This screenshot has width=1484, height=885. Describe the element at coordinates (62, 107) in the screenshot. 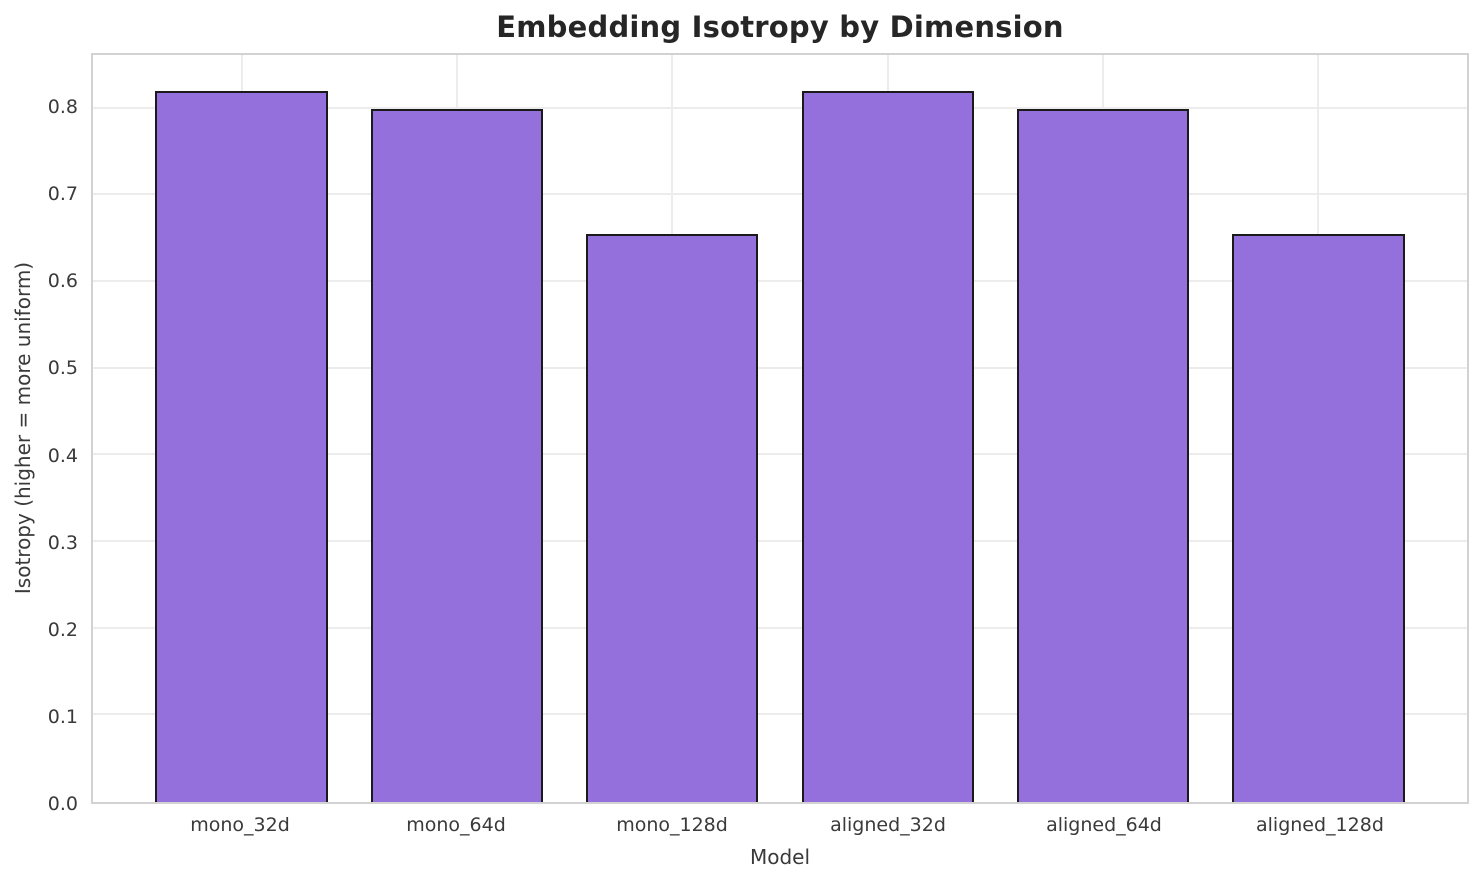

I see `y-tick-label: 0.8` at that location.